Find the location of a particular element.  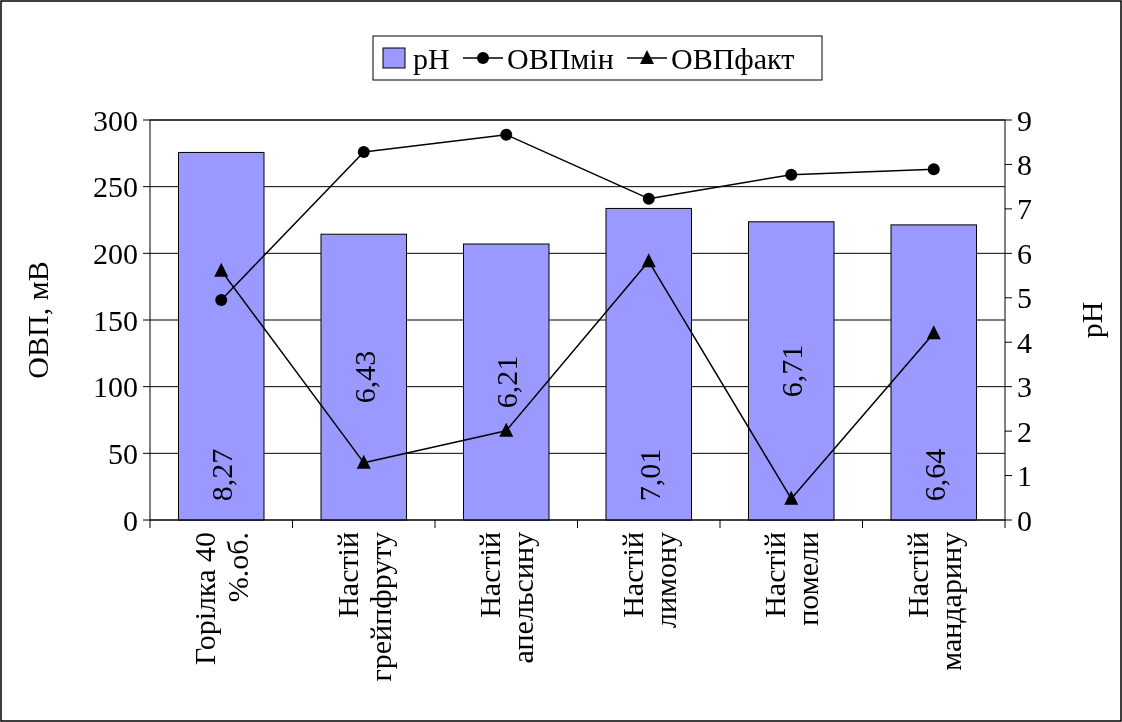

data-label: 6,43 is located at coordinates (364, 377).